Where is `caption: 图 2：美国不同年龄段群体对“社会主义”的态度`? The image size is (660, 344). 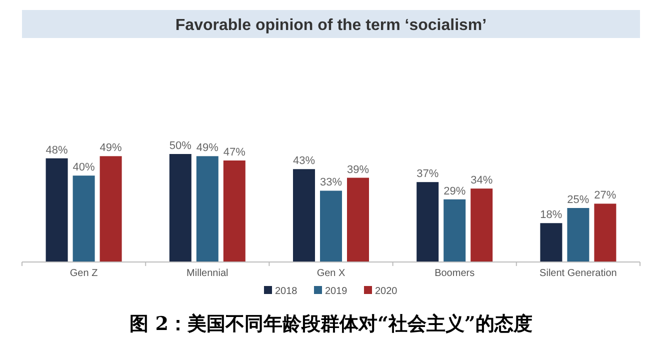 caption: 图 2：美国不同年龄段群体对“社会主义”的态度 is located at coordinates (331, 324).